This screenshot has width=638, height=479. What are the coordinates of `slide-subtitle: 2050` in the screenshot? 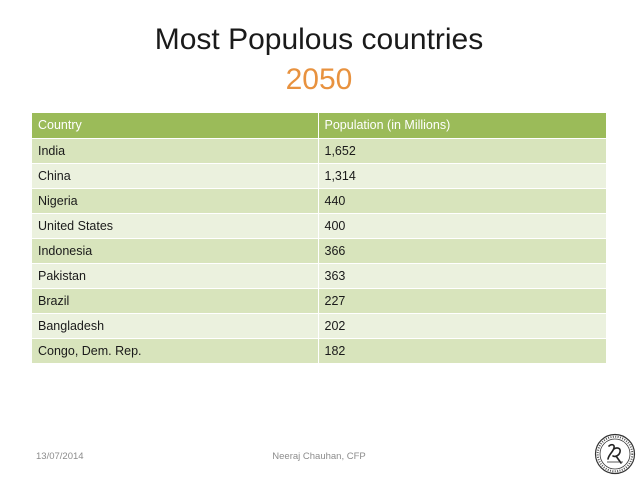 It's located at (319, 80).